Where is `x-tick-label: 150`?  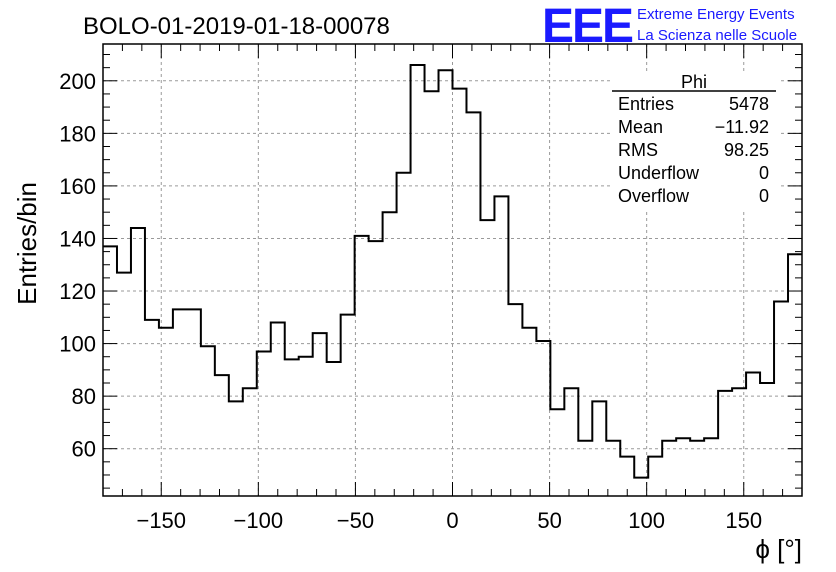
x-tick-label: 150 is located at coordinates (743, 520).